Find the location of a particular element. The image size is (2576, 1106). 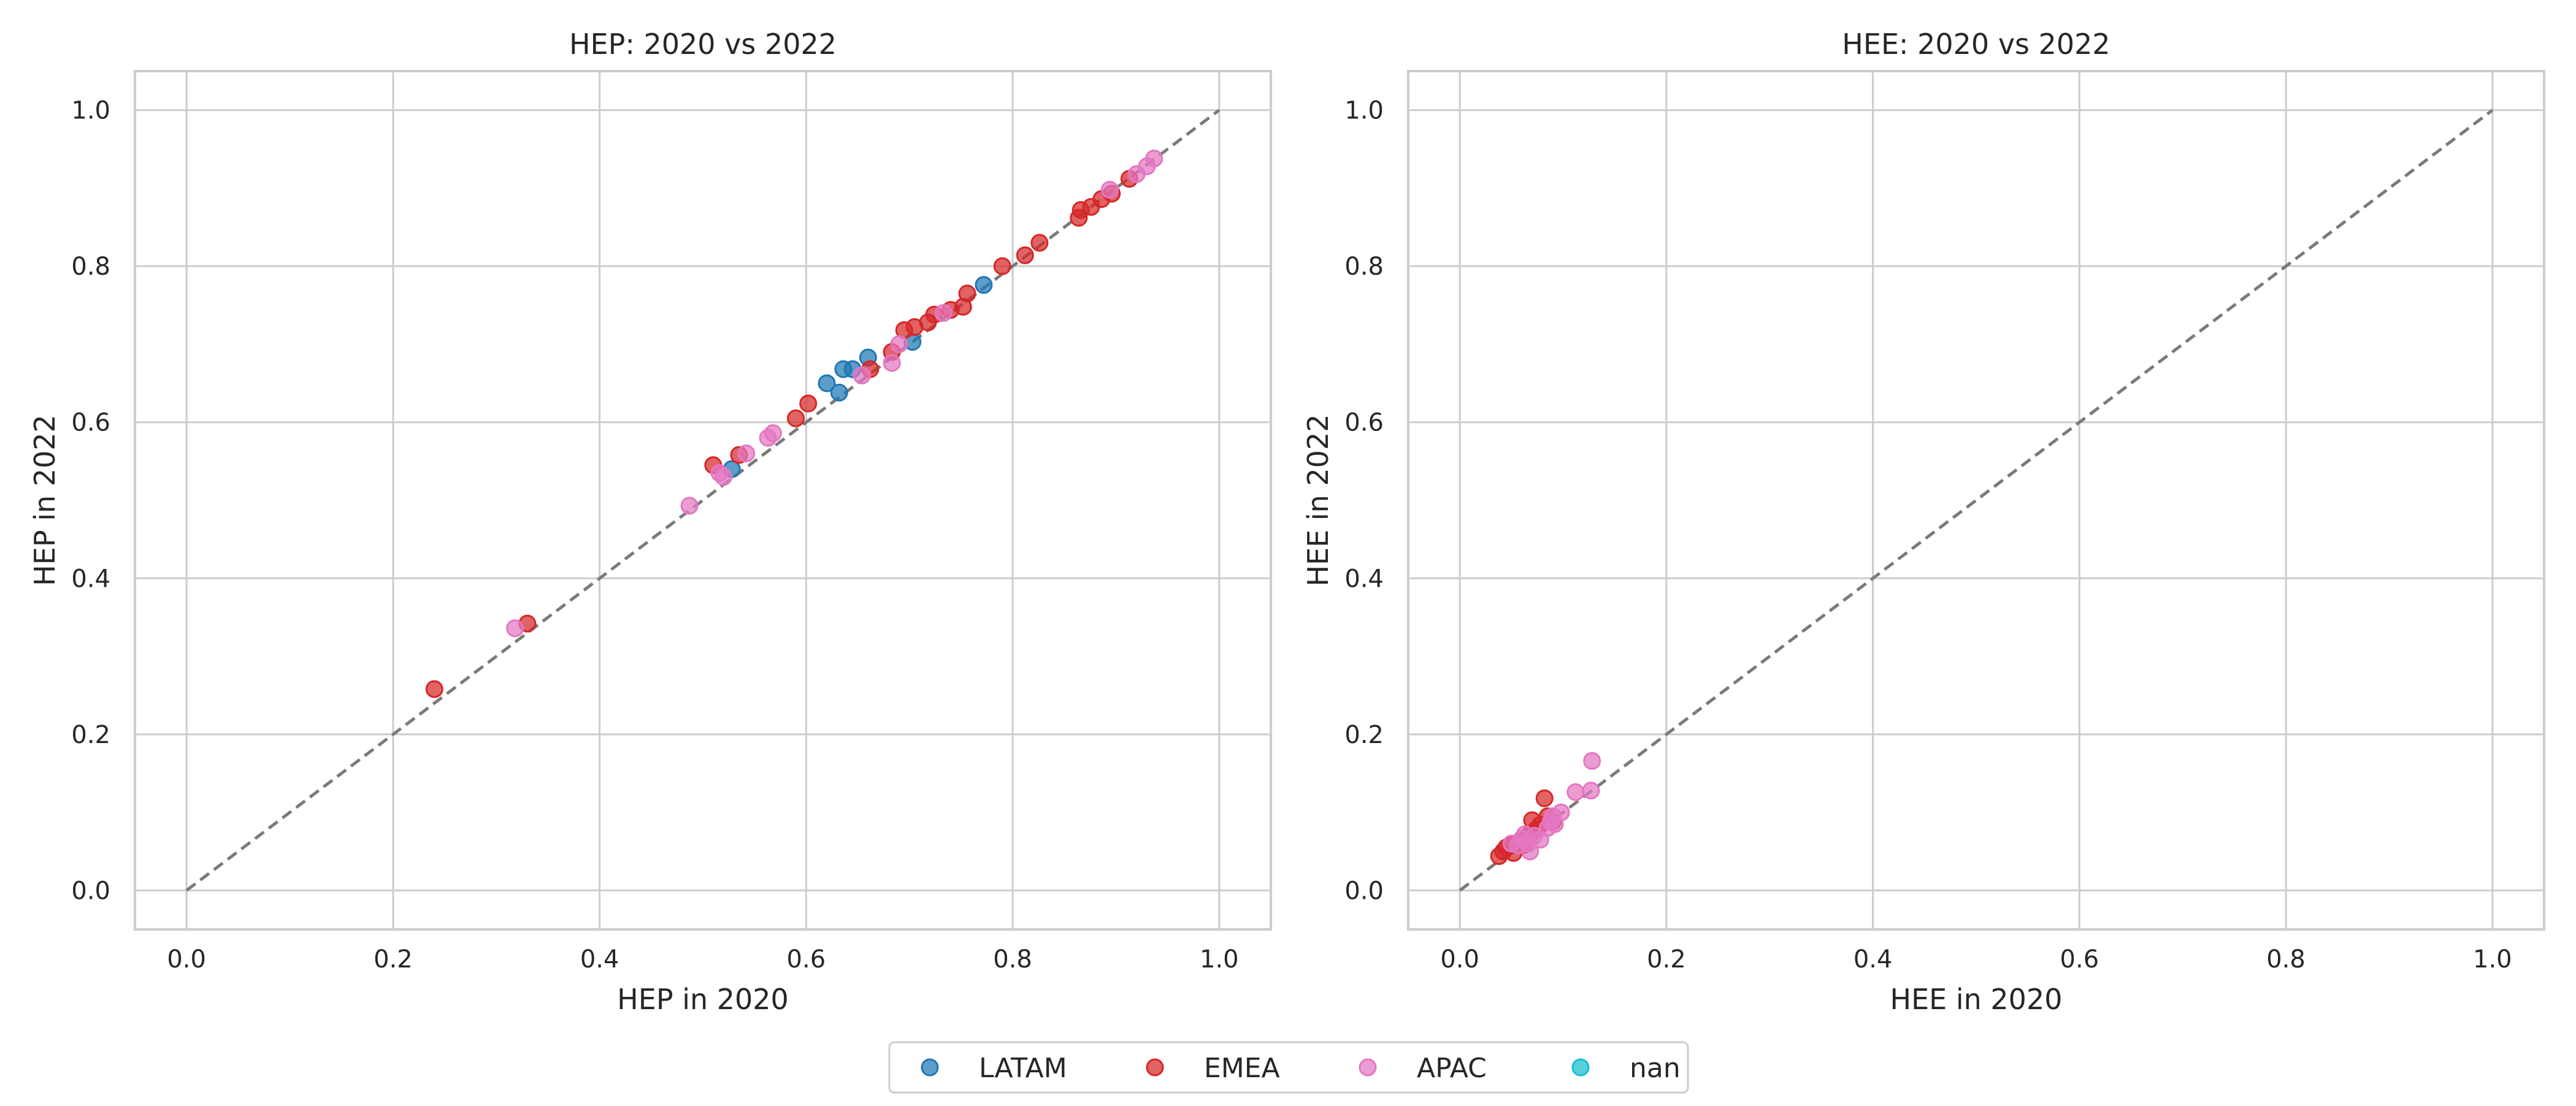

hee-x-tick-label: 0.6 is located at coordinates (2079, 959).